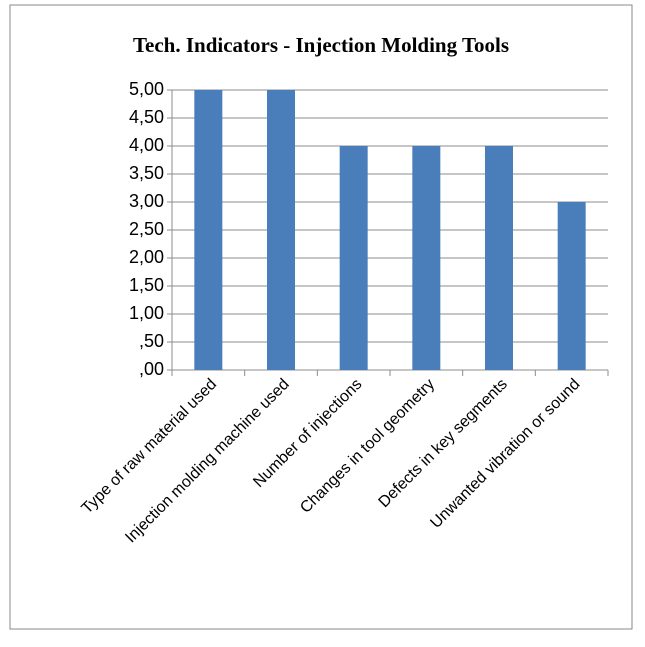  What do you see at coordinates (146, 257) in the screenshot?
I see `y-tick-label: 2,00` at bounding box center [146, 257].